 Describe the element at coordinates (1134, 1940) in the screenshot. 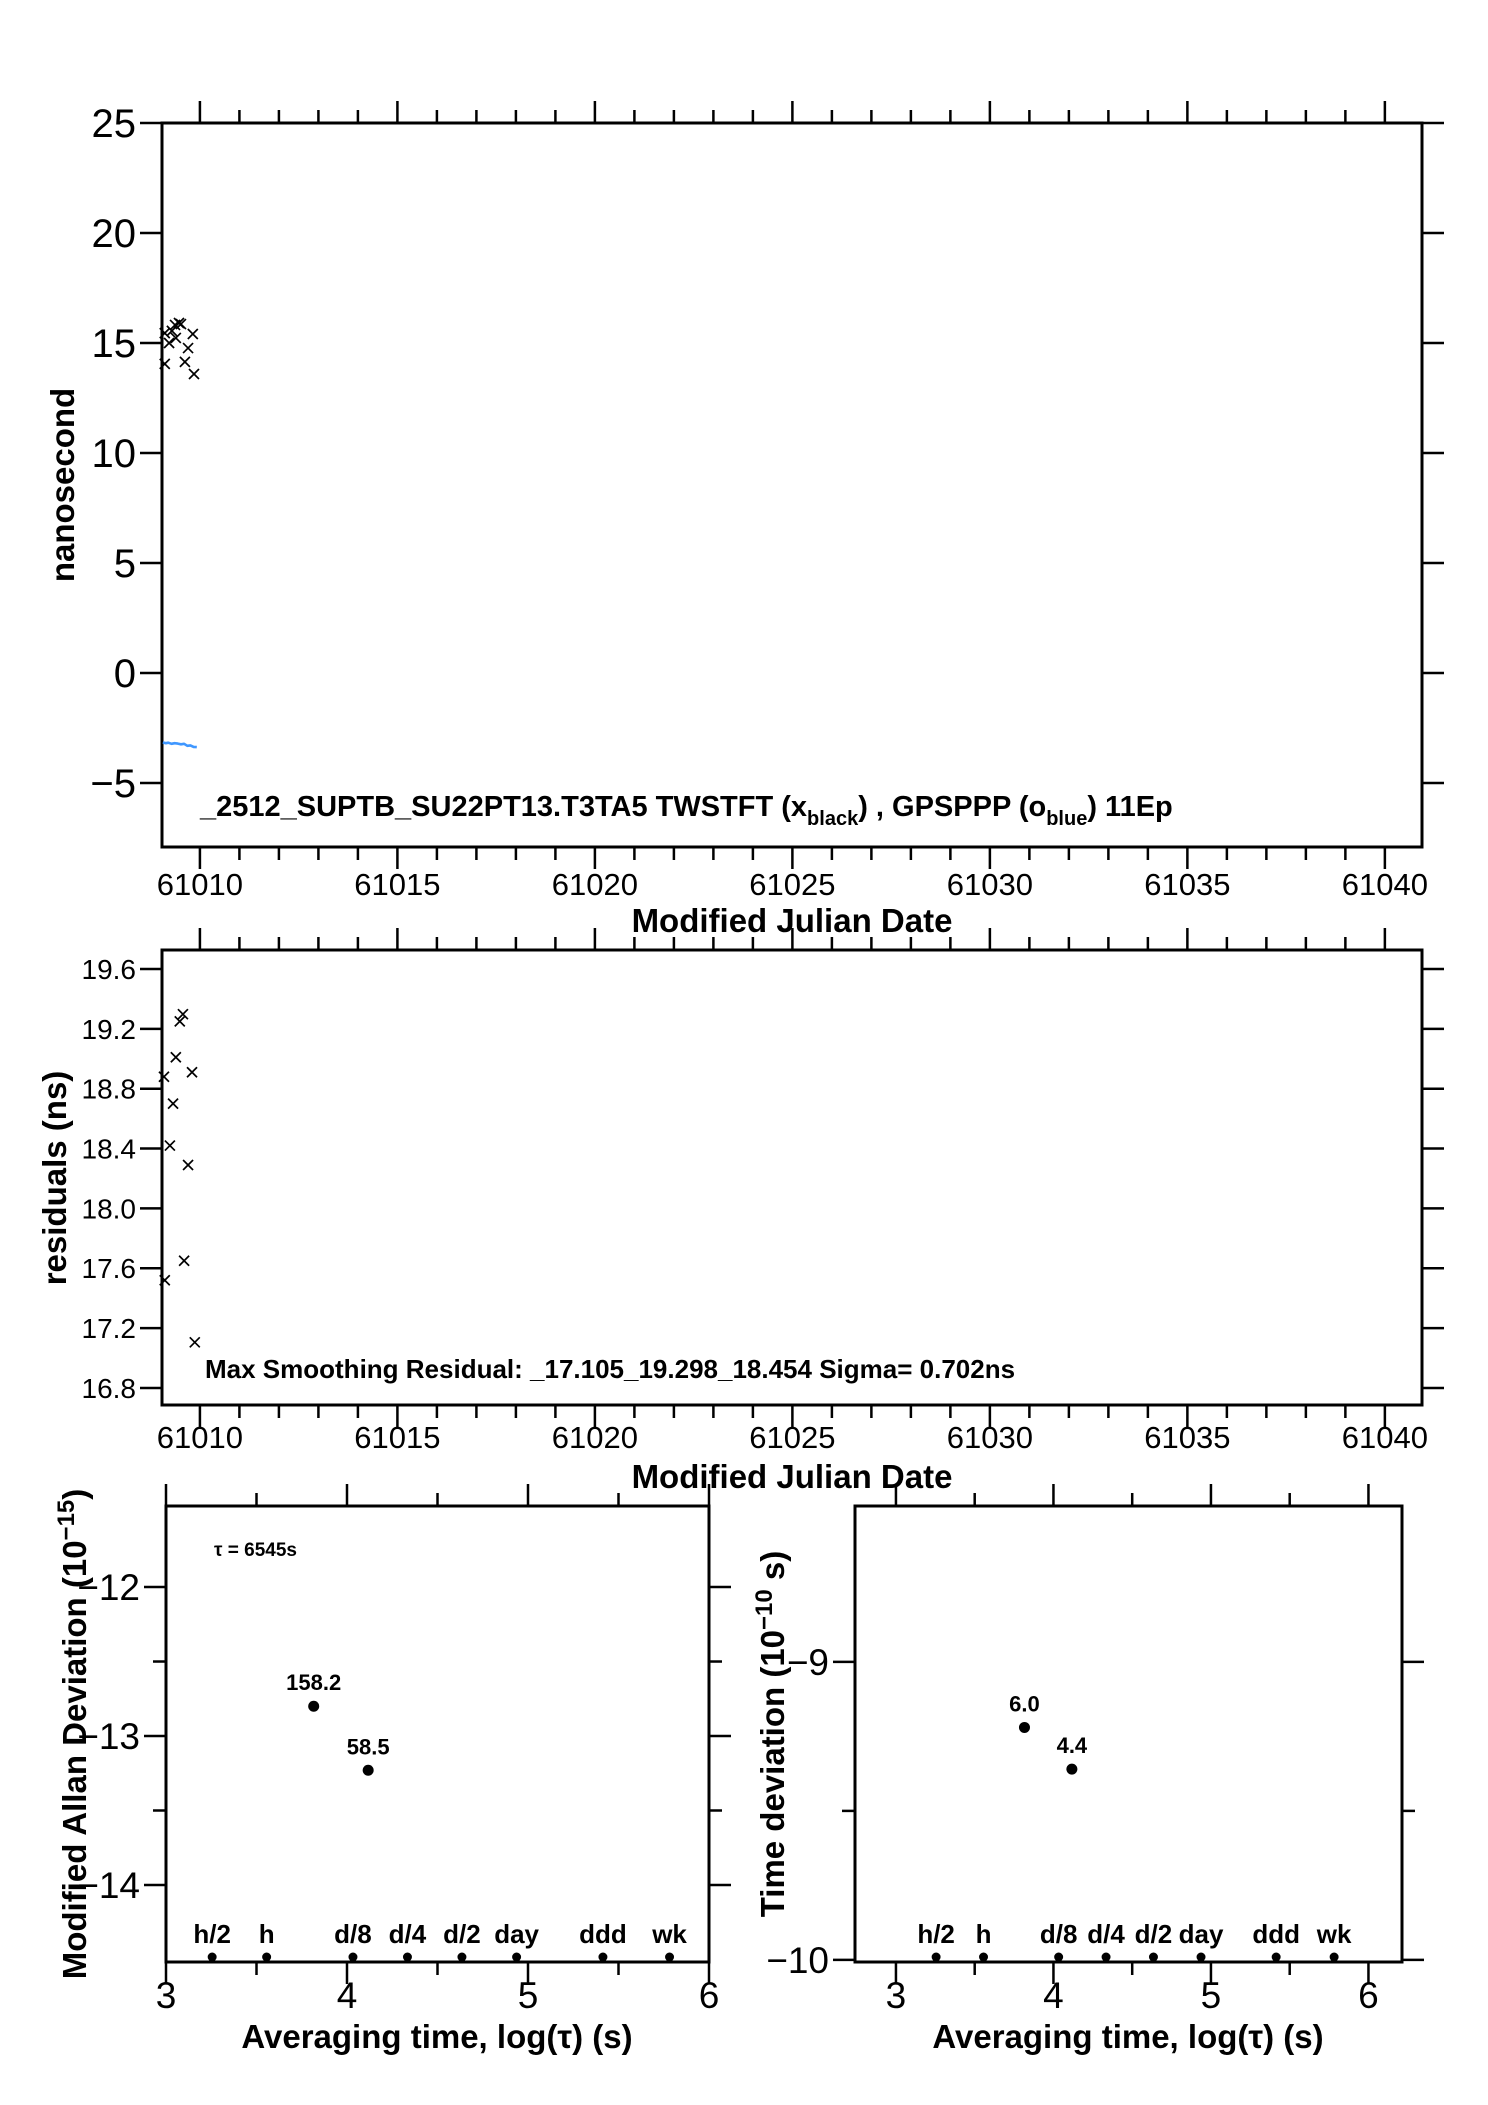

I see `tau-tick-row: h/2 h d/8 d/4 d/2 day ddd wk` at that location.